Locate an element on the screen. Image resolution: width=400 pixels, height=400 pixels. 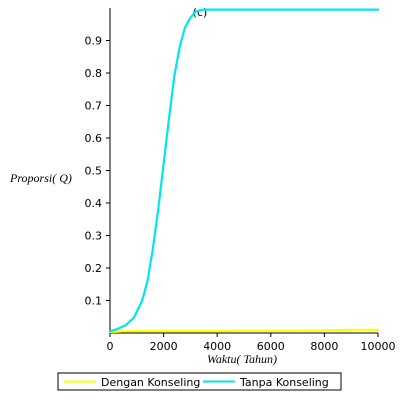
x-axis-title: Waktu( Tahun) is located at coordinates (242, 359).